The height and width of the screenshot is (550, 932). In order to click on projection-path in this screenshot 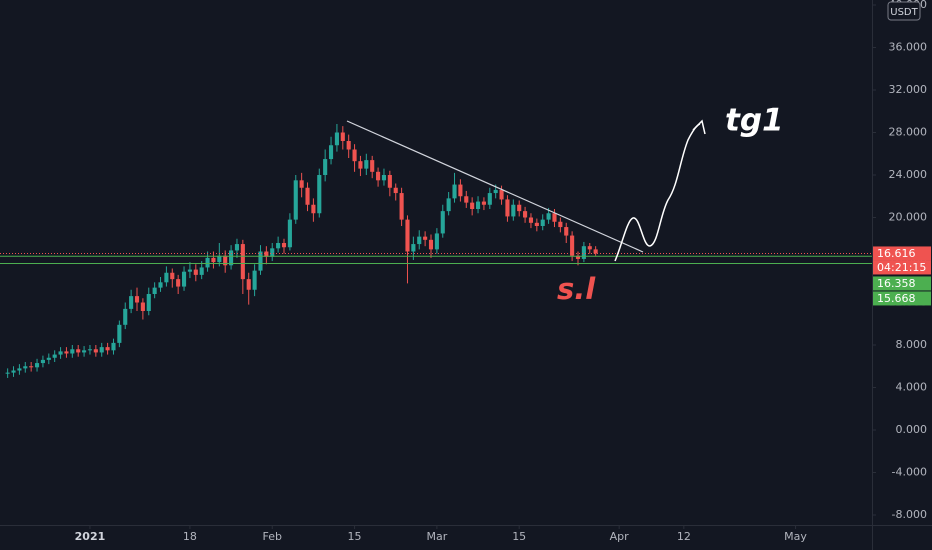, I will do `click(657, 192)`.